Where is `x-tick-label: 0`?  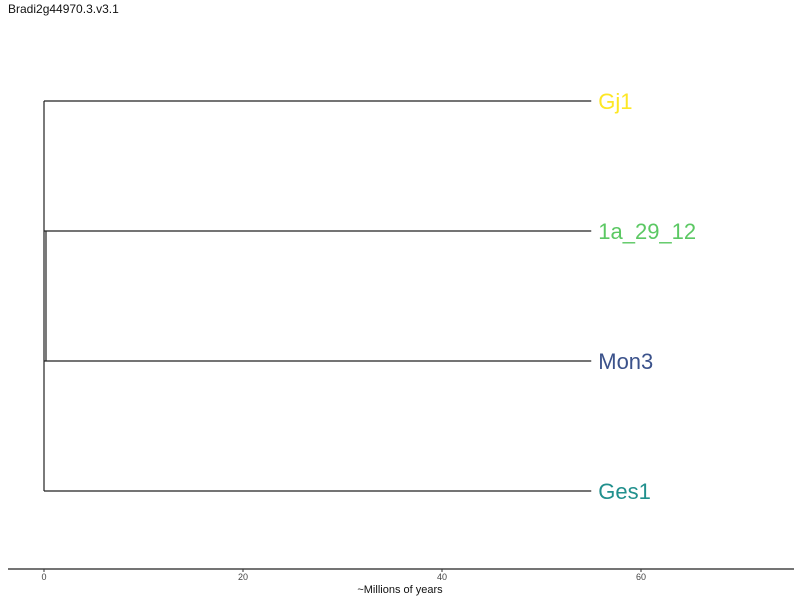
x-tick-label: 0 is located at coordinates (43, 577).